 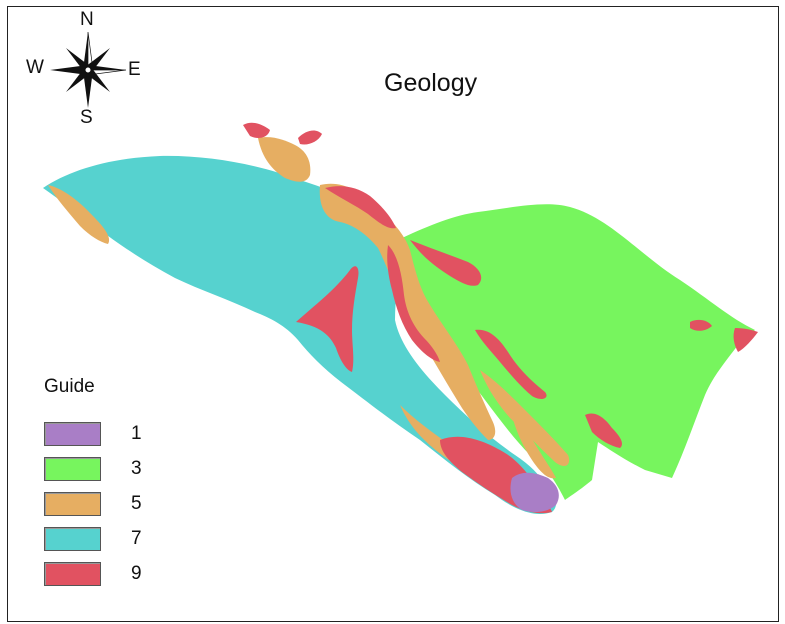 What do you see at coordinates (360, 207) in the screenshot?
I see `unit-9-region-ne-border` at bounding box center [360, 207].